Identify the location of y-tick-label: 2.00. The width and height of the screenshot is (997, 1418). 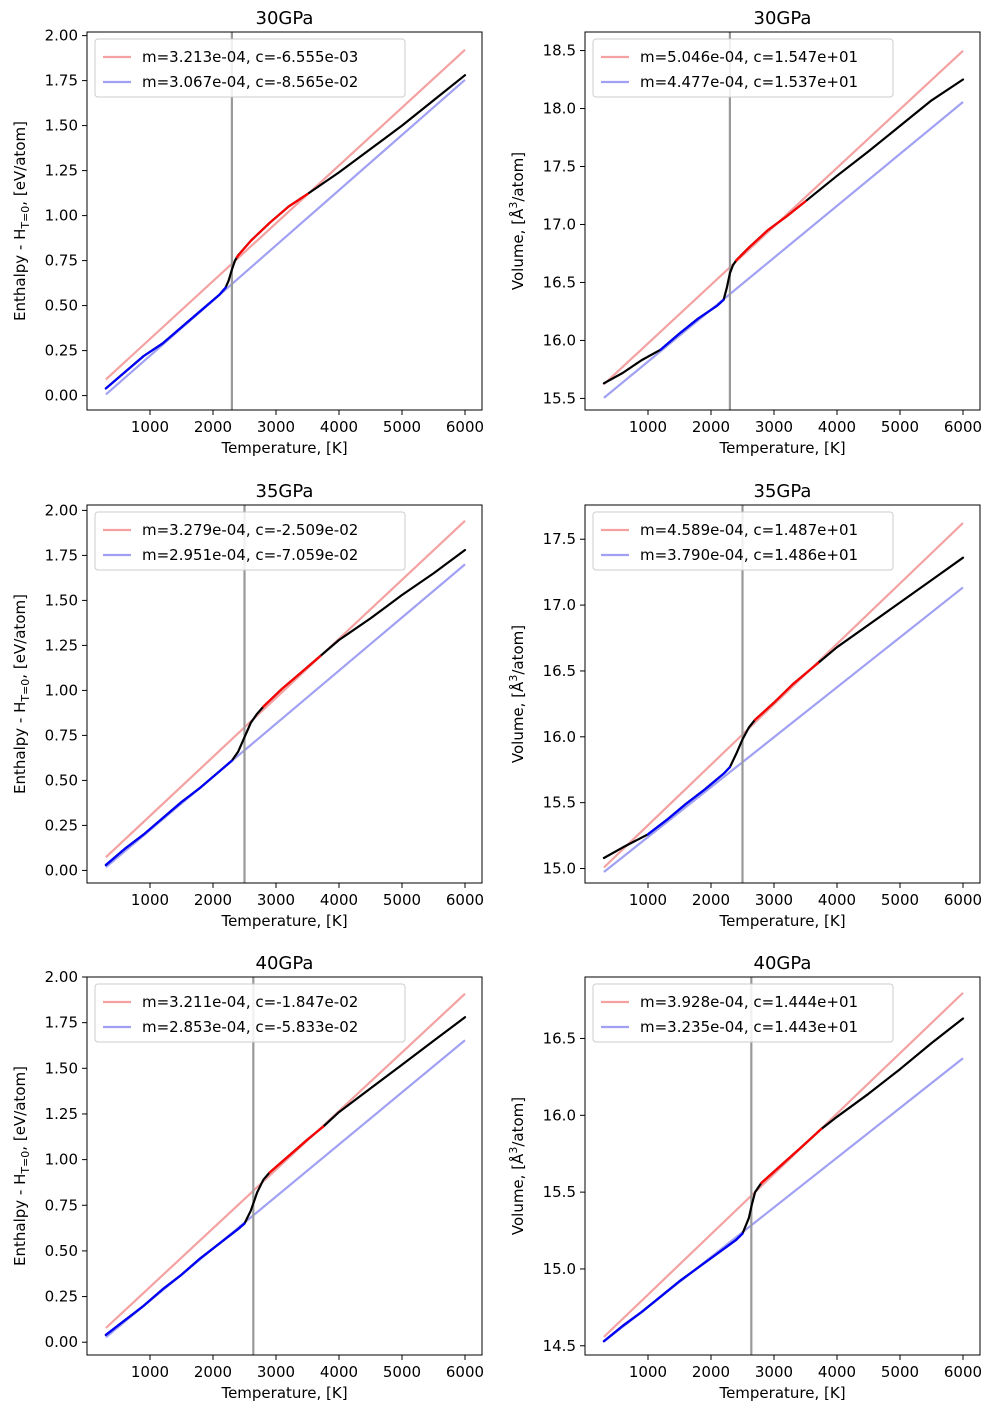
(61, 36).